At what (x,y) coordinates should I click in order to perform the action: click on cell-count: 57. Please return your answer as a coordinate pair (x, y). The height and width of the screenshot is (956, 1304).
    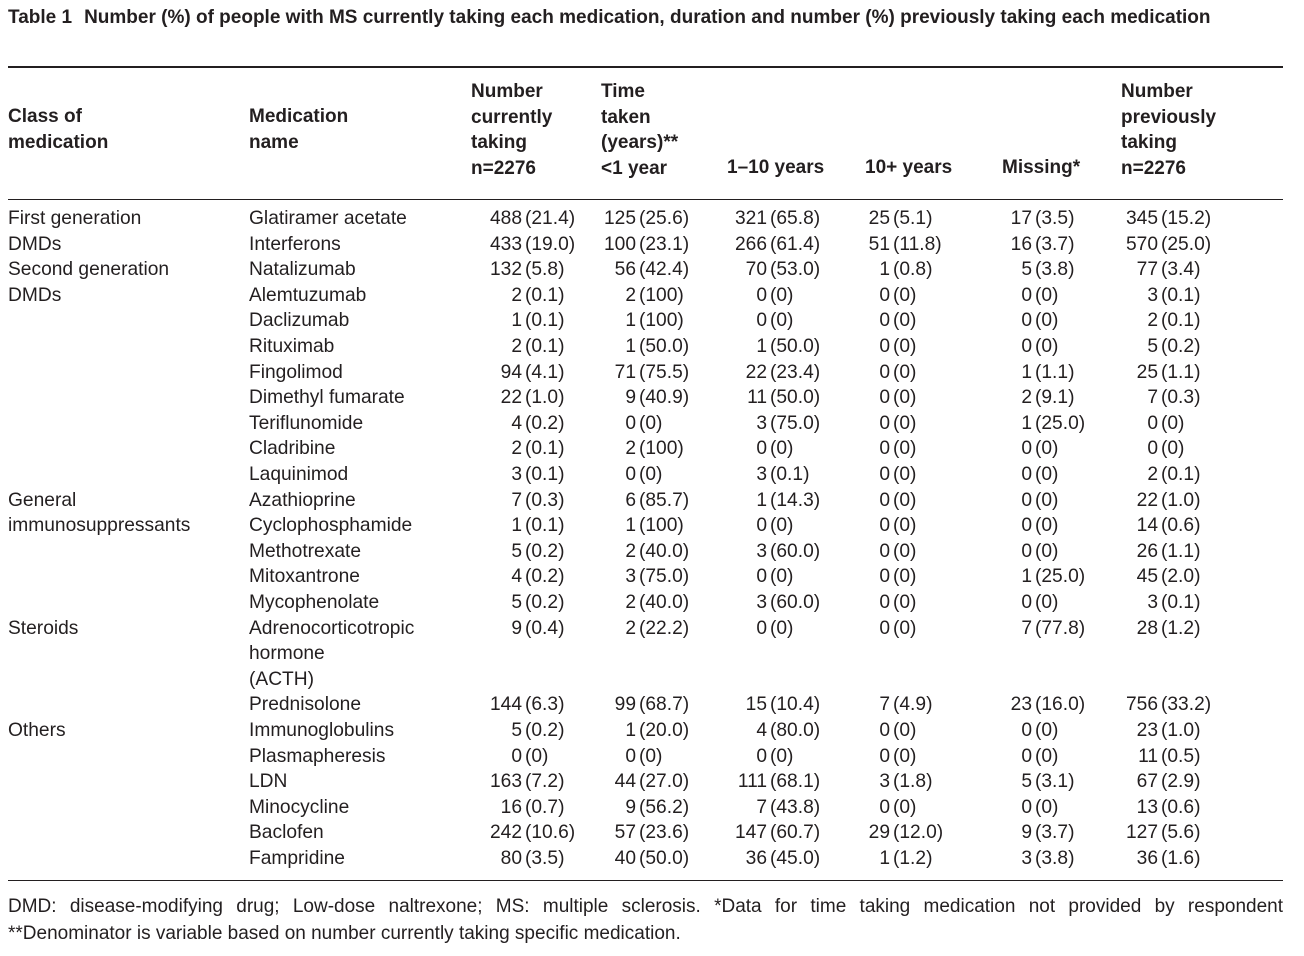
    Looking at the image, I should click on (625, 833).